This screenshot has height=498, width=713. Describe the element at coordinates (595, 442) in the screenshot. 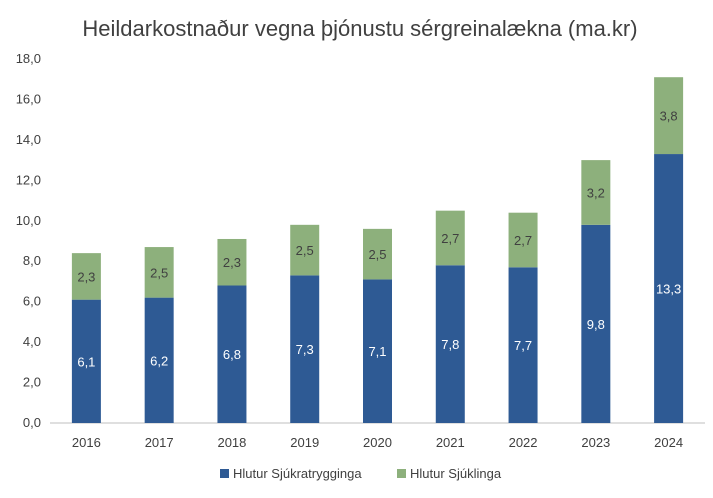

I see `x-category-label: 2023` at that location.